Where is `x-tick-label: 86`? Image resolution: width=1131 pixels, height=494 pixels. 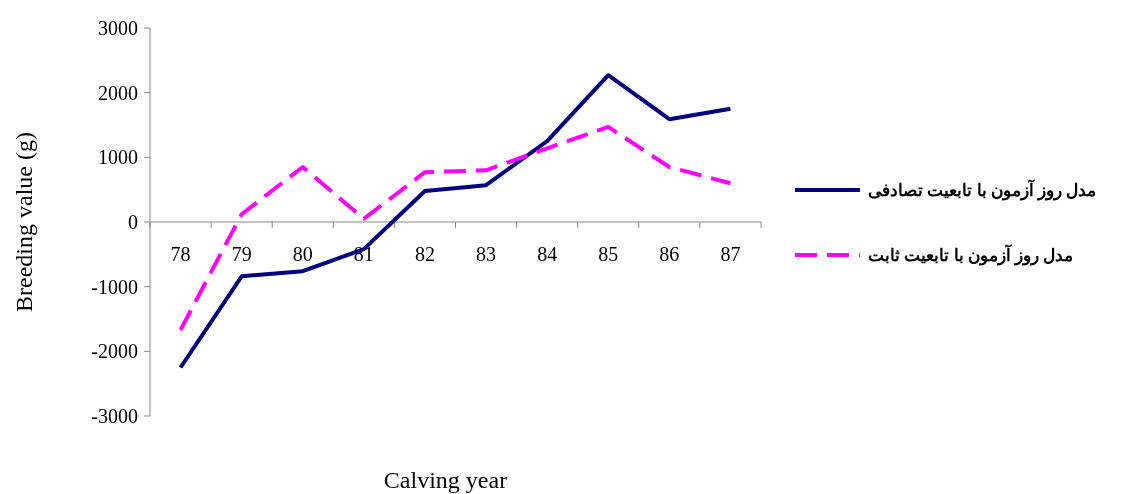 x-tick-label: 86 is located at coordinates (669, 254).